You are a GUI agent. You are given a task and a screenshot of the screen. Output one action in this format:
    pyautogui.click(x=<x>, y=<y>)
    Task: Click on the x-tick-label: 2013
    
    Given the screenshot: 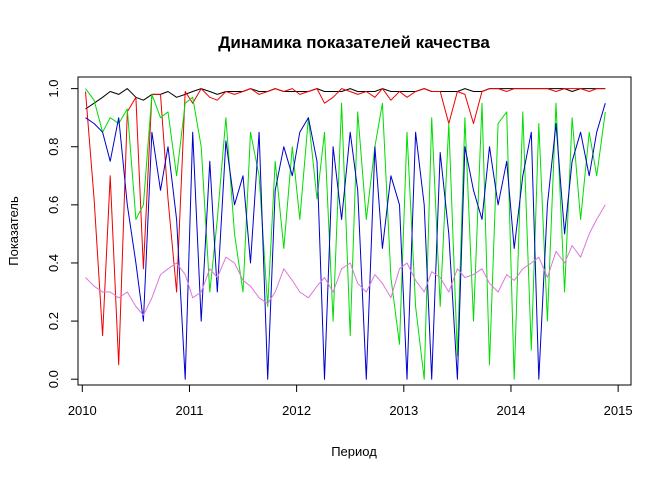 What is the action you would take?
    pyautogui.click(x=403, y=410)
    